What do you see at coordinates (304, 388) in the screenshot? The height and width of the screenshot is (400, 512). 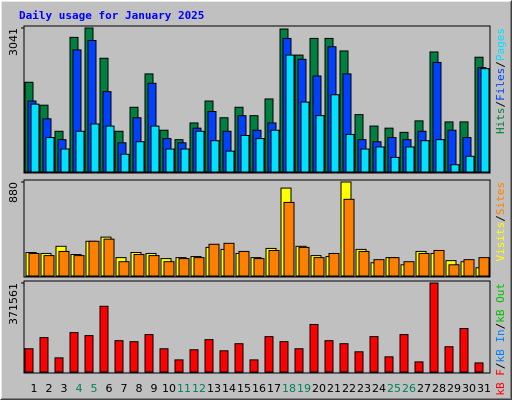 I see `x-tick-label: 19` at bounding box center [304, 388].